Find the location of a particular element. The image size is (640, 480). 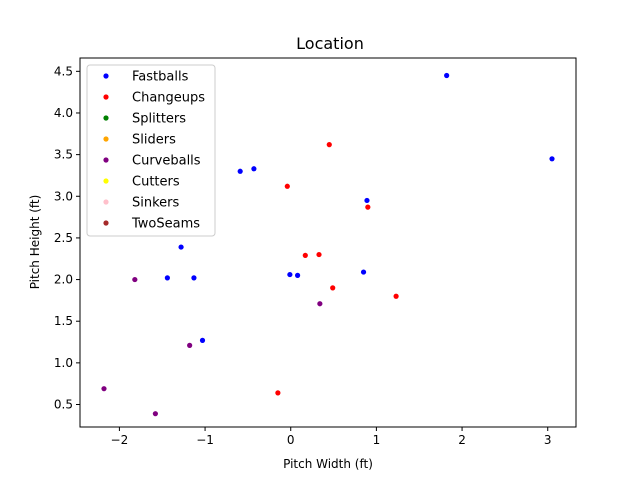

legend-label: Cutters is located at coordinates (156, 182).